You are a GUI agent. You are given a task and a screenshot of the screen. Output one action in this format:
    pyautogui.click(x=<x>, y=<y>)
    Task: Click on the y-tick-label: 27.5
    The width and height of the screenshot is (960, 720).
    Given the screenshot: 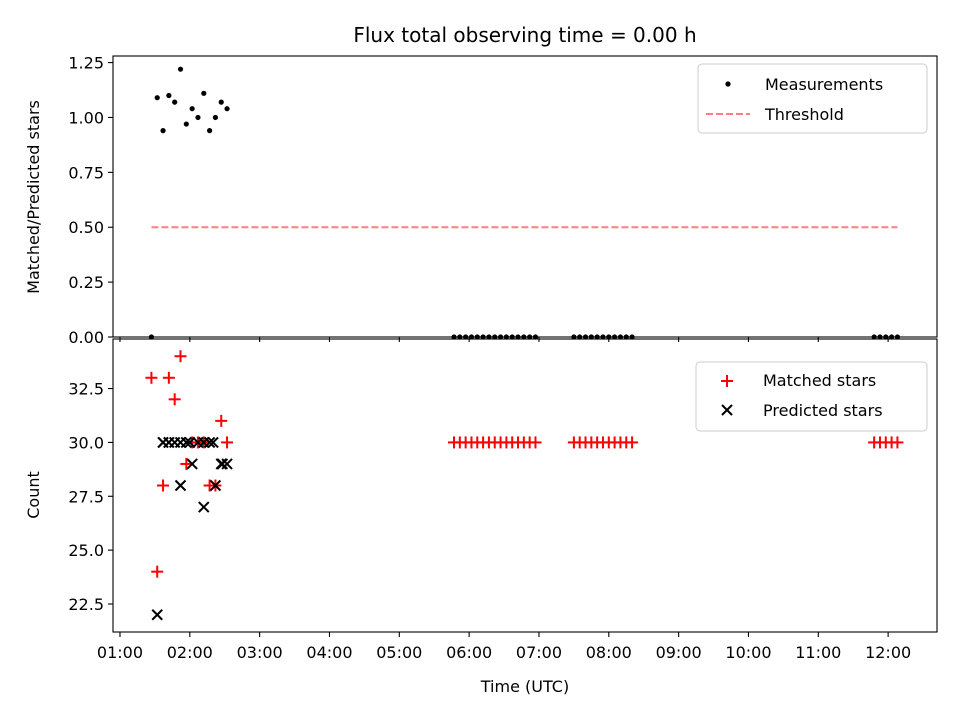 What is the action you would take?
    pyautogui.click(x=86, y=496)
    